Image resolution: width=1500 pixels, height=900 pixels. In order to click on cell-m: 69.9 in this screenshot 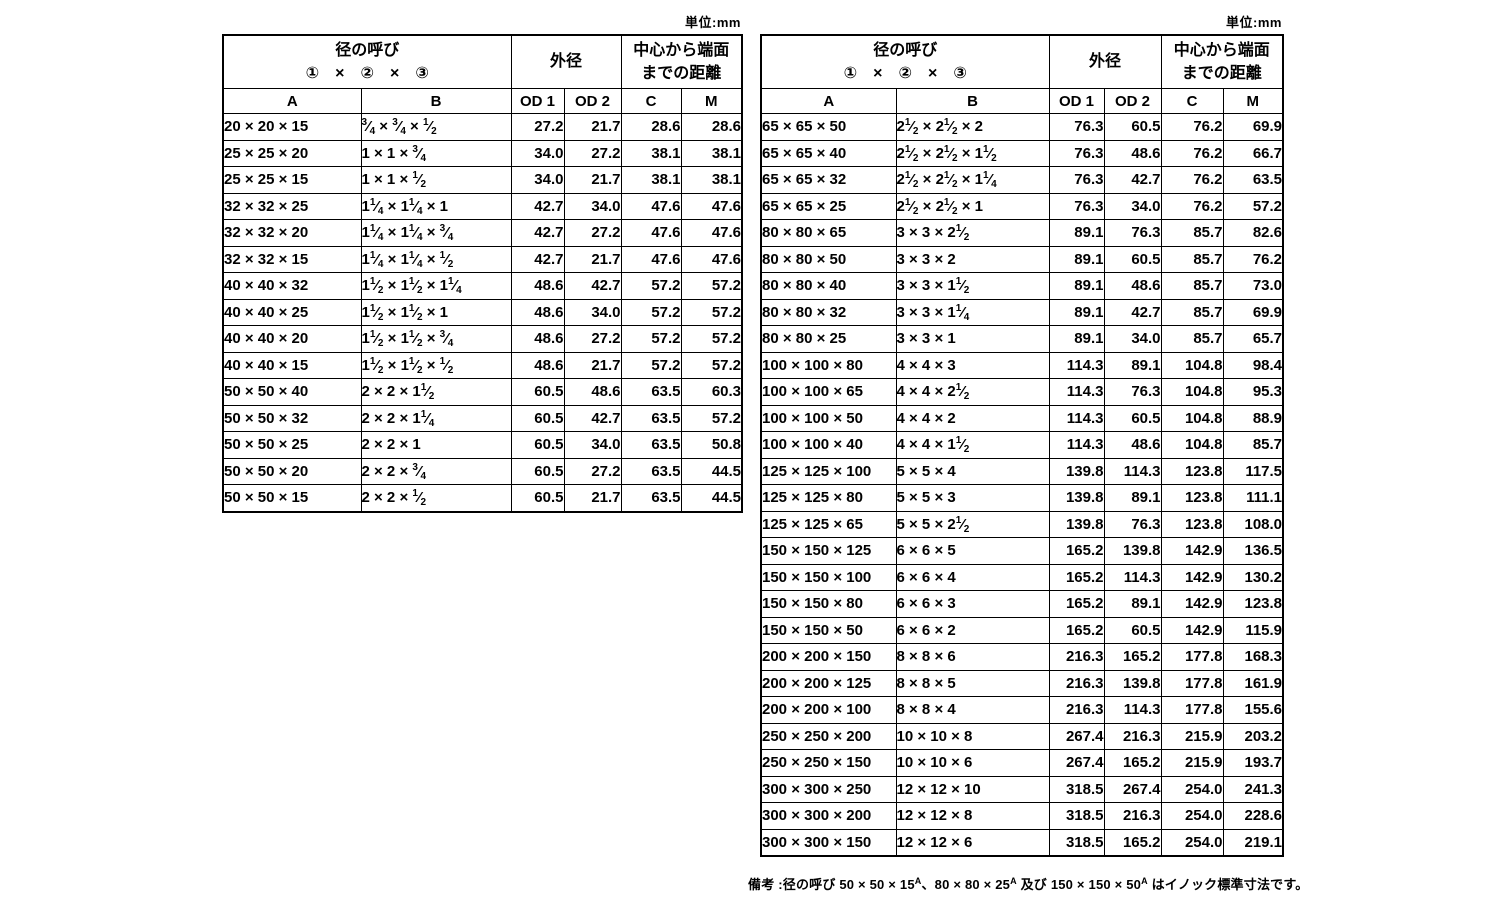, I will do `click(1253, 312)`.